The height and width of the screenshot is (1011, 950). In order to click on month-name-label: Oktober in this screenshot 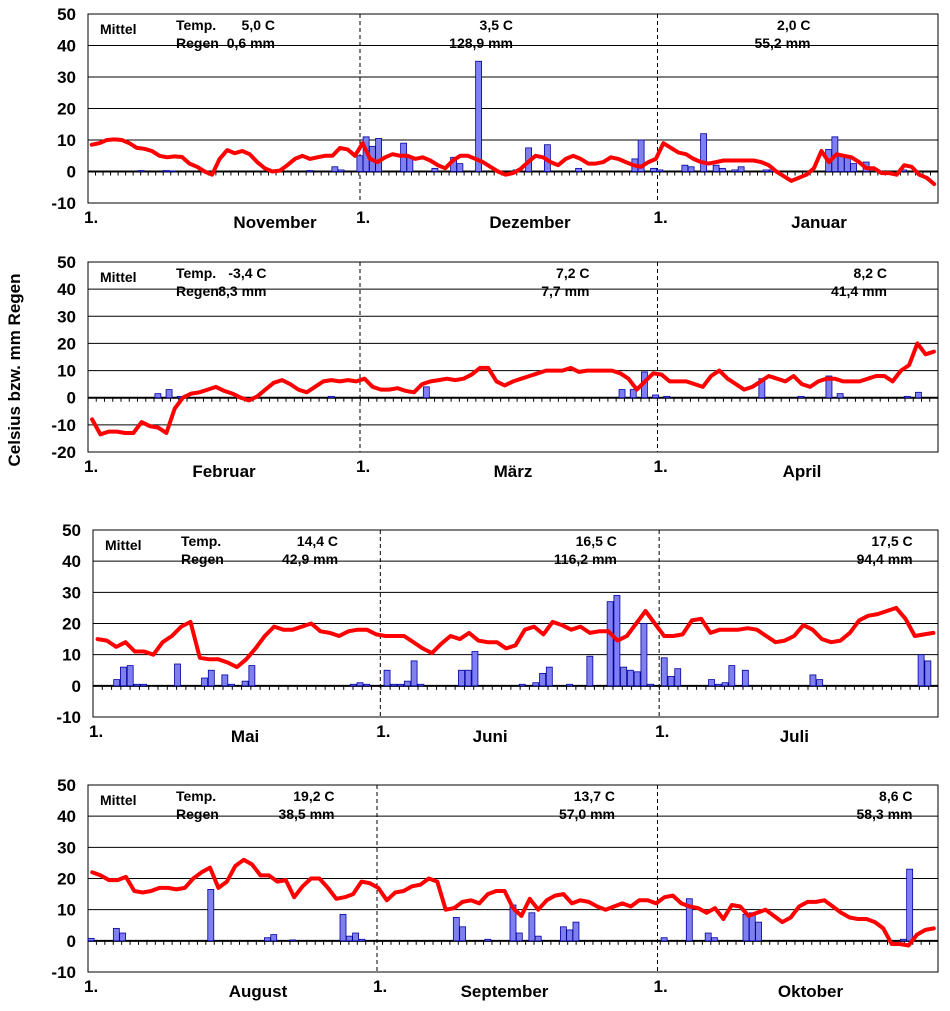, I will do `click(811, 991)`.